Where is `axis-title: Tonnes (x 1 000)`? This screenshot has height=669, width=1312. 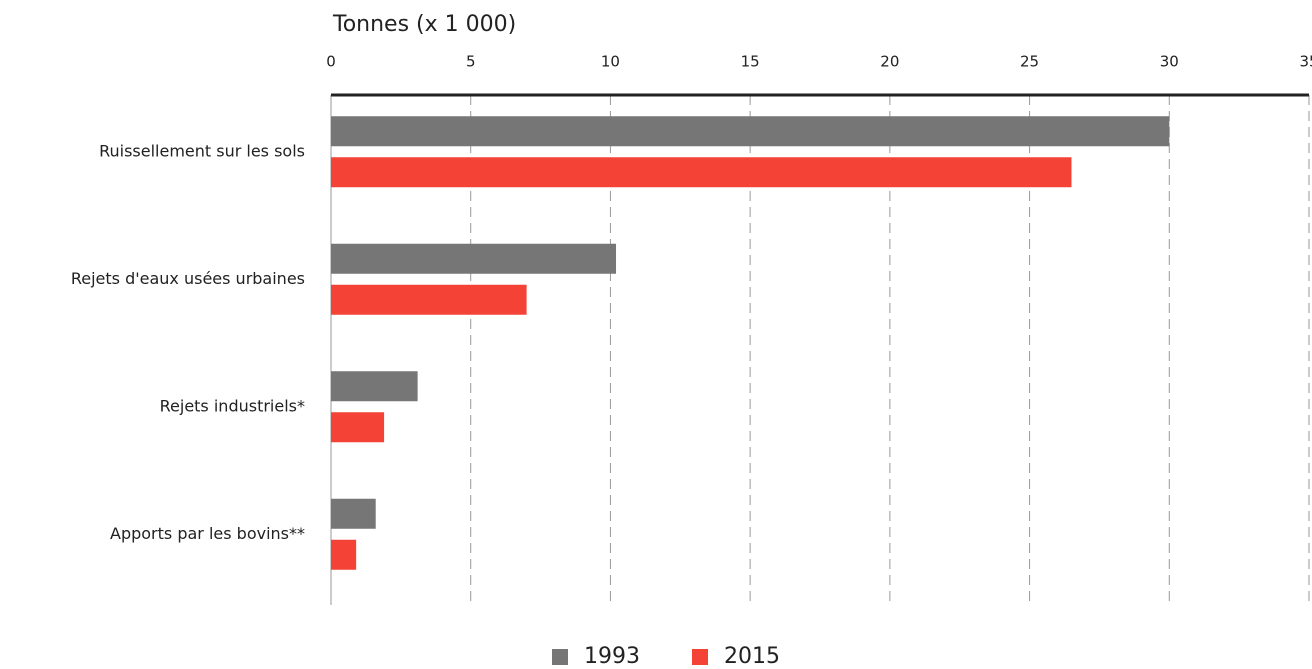
axis-title: Tonnes (x 1 000) is located at coordinates (424, 24).